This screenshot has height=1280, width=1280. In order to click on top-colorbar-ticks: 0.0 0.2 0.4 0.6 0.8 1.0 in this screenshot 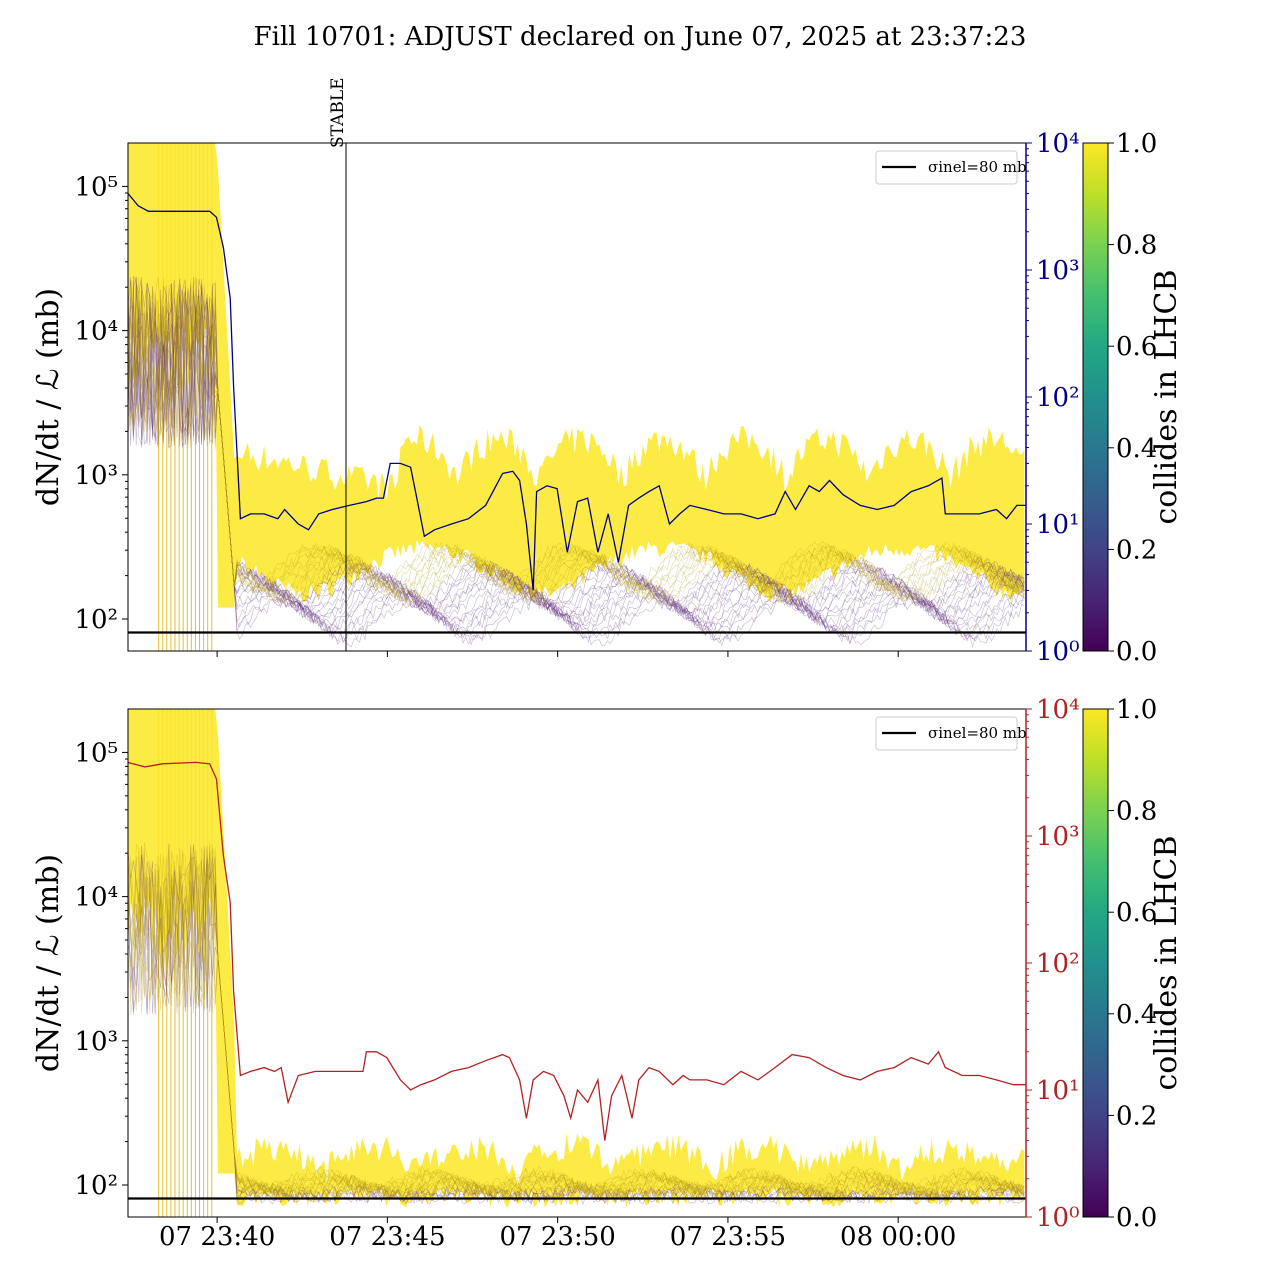, I will do `click(1132, 398)`.